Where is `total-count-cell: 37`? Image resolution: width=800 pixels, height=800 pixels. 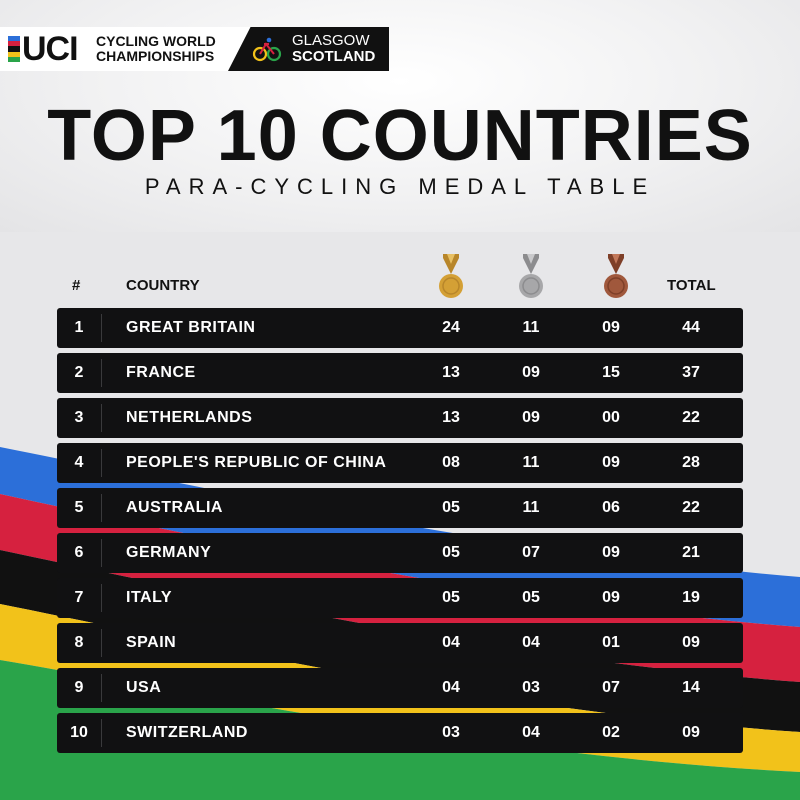 total-count-cell: 37 is located at coordinates (691, 372).